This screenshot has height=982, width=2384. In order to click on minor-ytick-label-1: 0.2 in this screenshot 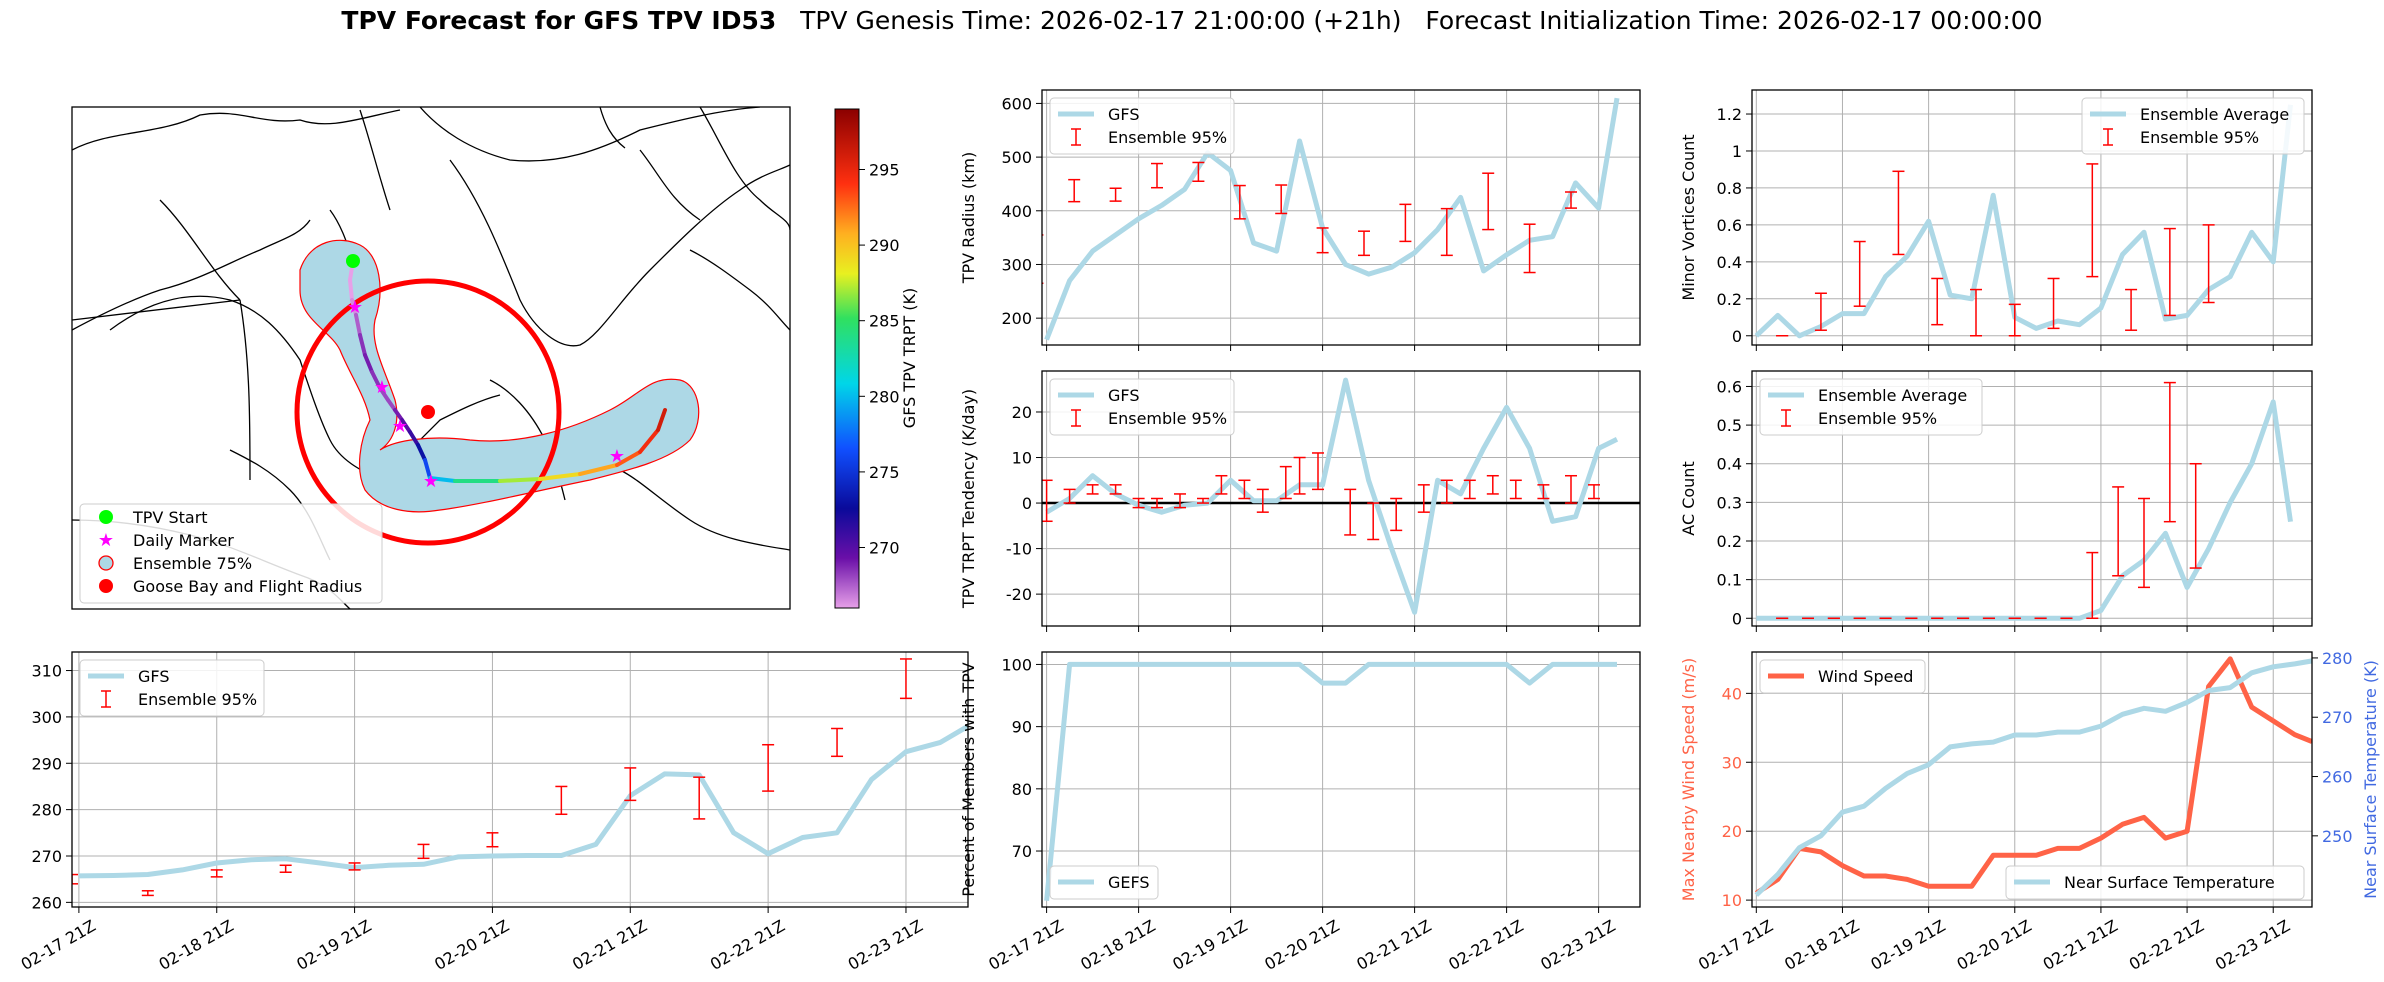, I will do `click(1729, 299)`.